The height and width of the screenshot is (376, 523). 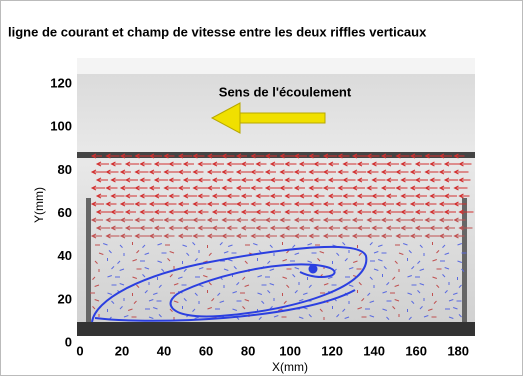 I want to click on y-tick-label: 20, so click(x=65, y=298).